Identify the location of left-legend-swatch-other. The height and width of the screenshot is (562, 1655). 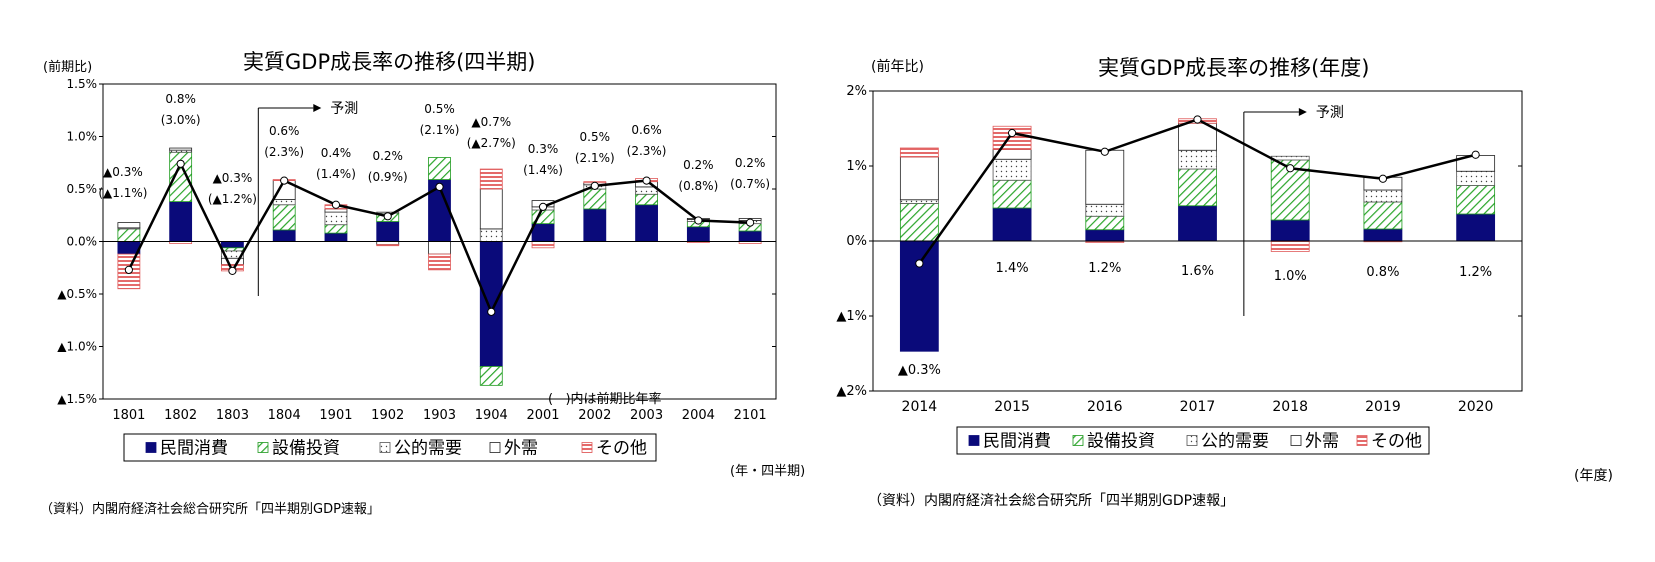
(587, 447).